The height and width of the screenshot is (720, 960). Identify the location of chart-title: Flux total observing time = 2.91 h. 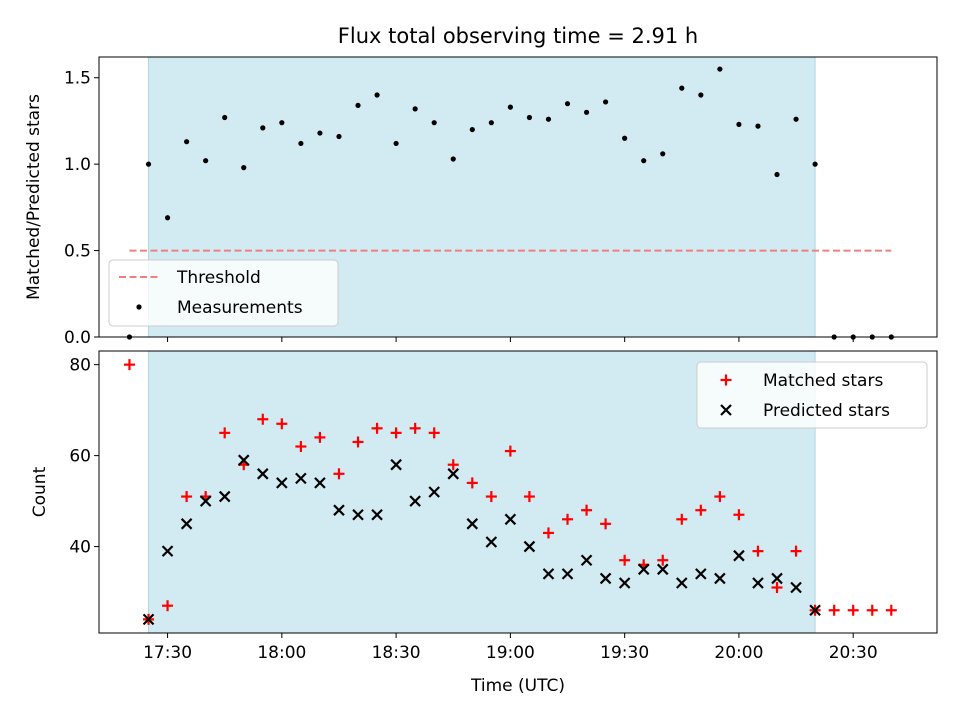
(518, 36).